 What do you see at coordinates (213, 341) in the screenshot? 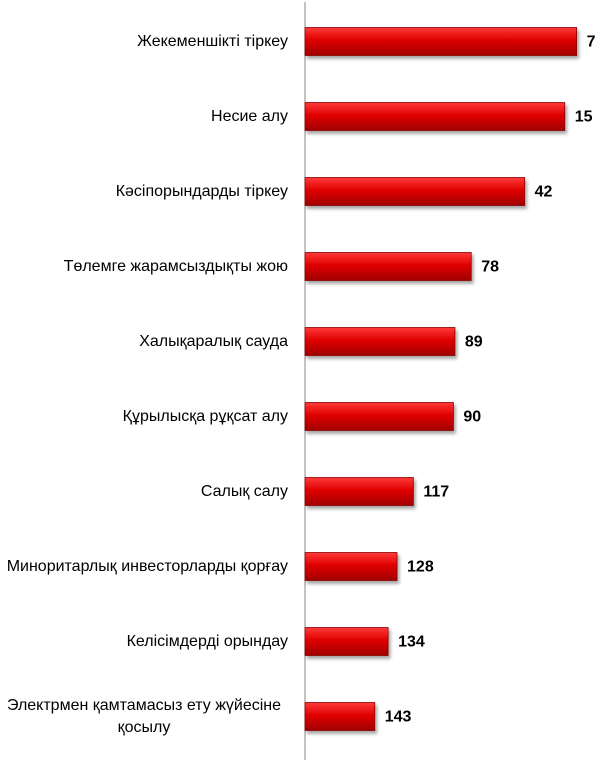
I see `category-text: Халықаралық сауда` at bounding box center [213, 341].